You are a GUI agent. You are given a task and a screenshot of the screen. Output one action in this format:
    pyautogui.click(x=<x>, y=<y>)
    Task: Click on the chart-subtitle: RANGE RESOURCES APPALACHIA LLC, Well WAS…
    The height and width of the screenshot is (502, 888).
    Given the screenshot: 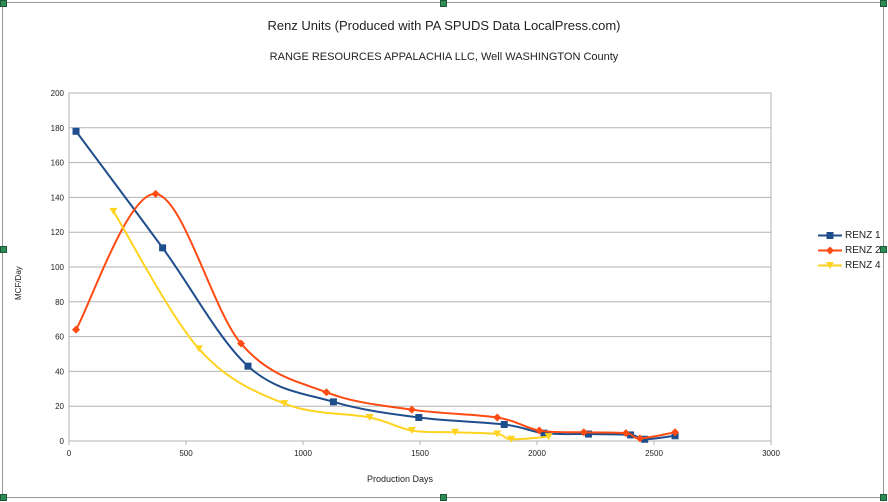 What is the action you would take?
    pyautogui.click(x=444, y=57)
    